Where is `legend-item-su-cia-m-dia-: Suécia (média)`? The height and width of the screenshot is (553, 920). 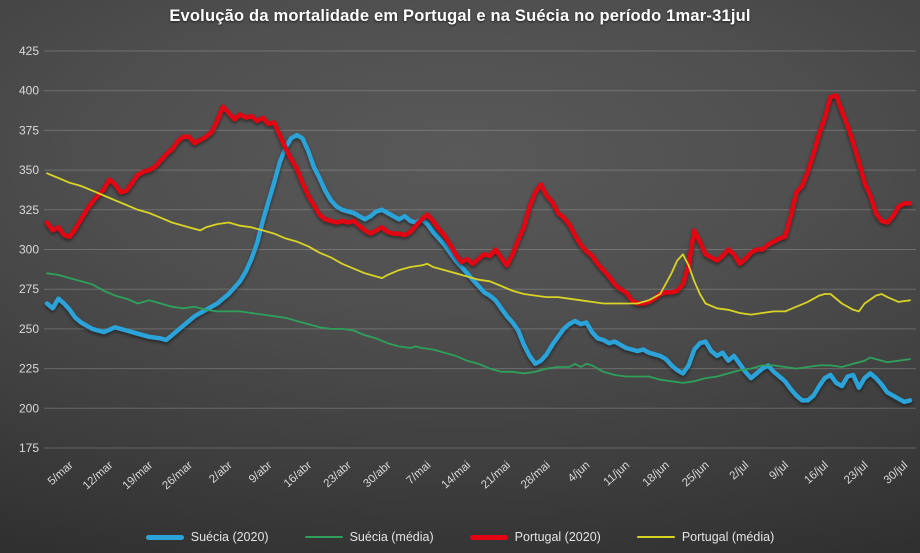
legend-item-su-cia-m-dia-: Suécia (média) is located at coordinates (369, 537).